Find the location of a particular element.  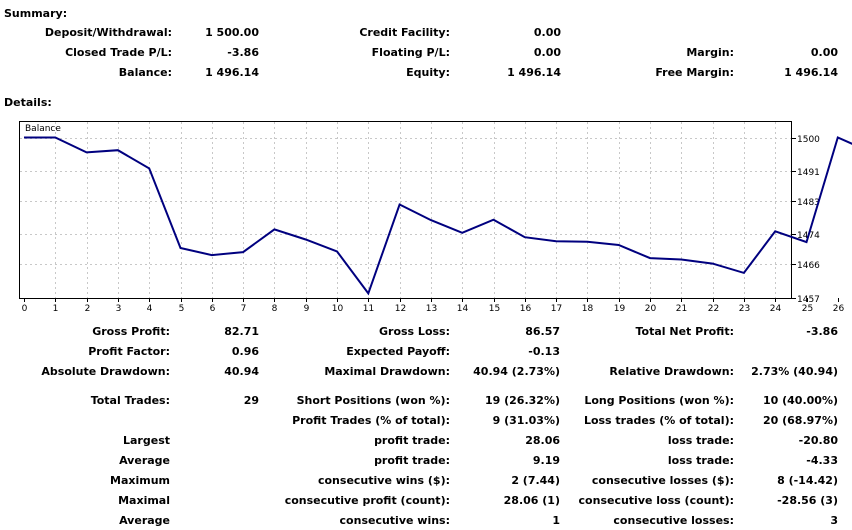

x-tick-label: 18 is located at coordinates (588, 309).